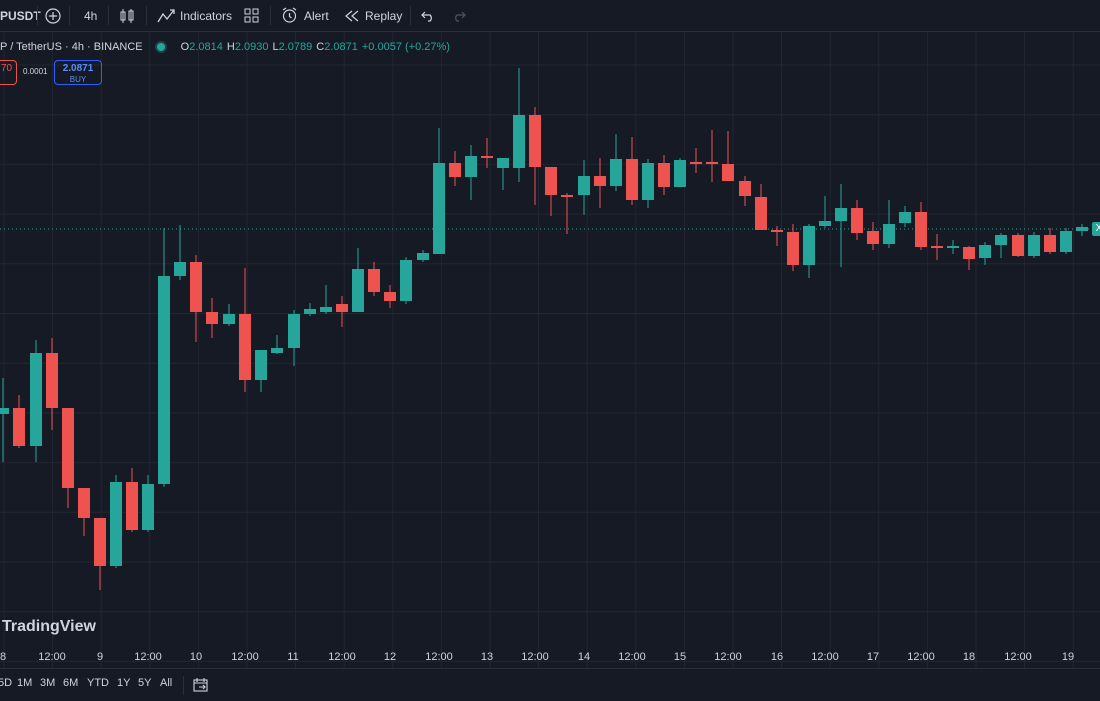 The image size is (1100, 701). I want to click on low-label: L, so click(275, 47).